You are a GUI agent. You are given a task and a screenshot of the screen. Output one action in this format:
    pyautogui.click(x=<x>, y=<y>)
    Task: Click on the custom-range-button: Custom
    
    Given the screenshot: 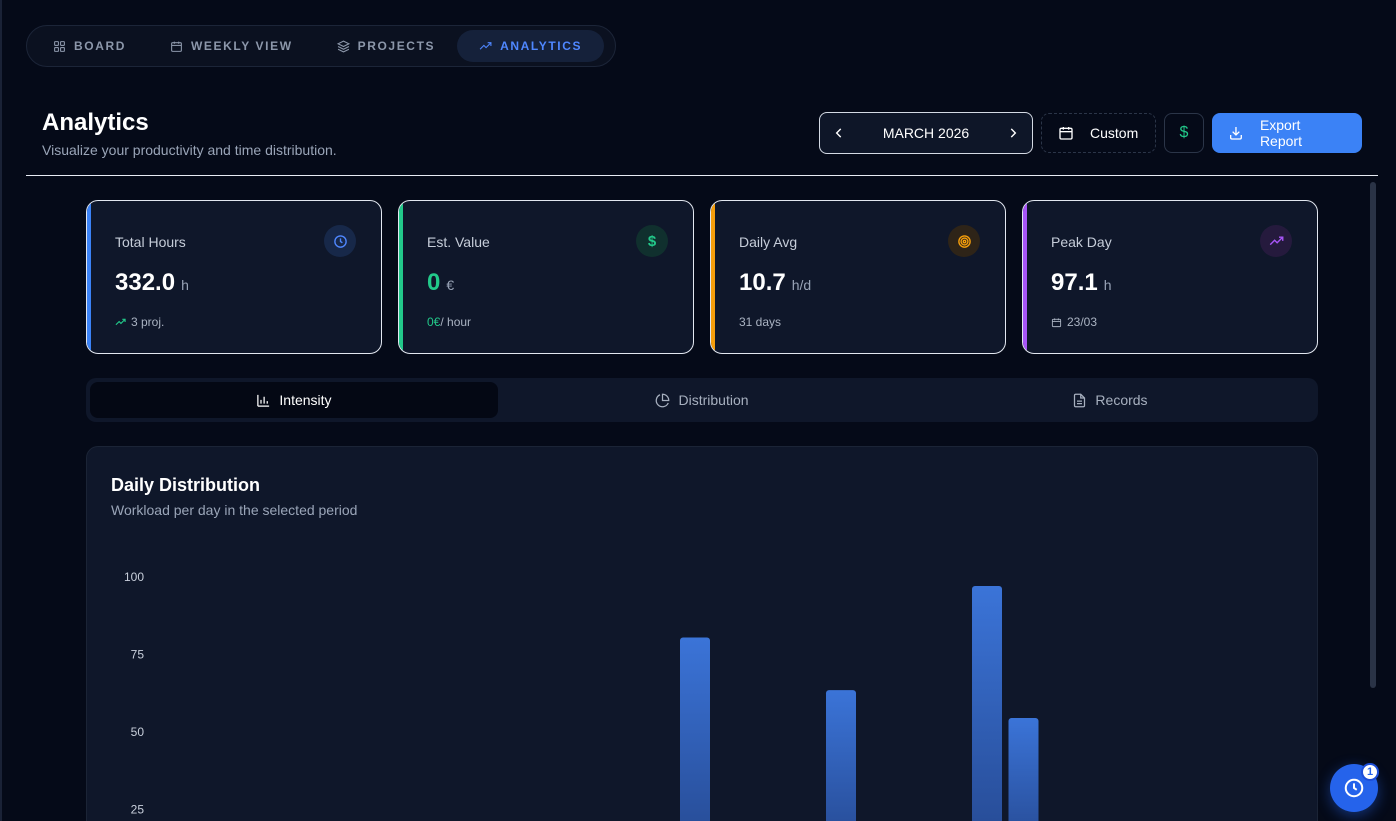 What is the action you would take?
    pyautogui.click(x=1098, y=133)
    